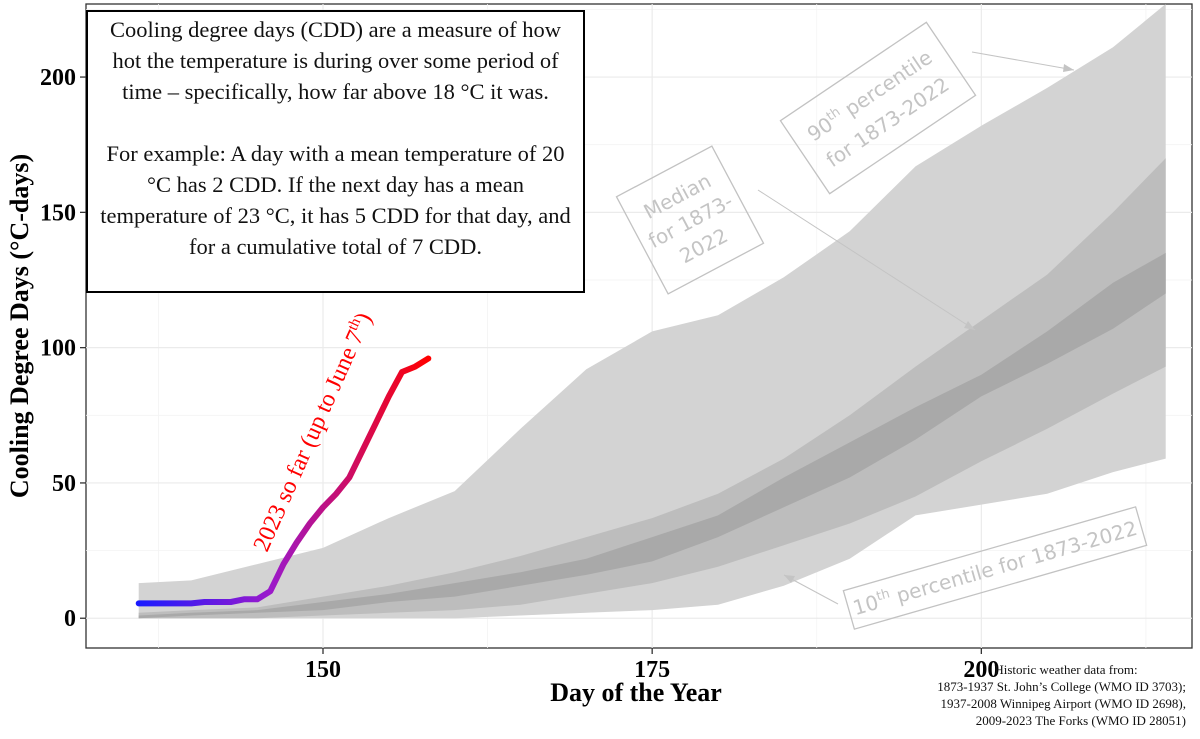 Image resolution: width=1200 pixels, height=739 pixels. Describe the element at coordinates (1066, 669) in the screenshot. I see `source-line-1: Historic weather data from:` at that location.